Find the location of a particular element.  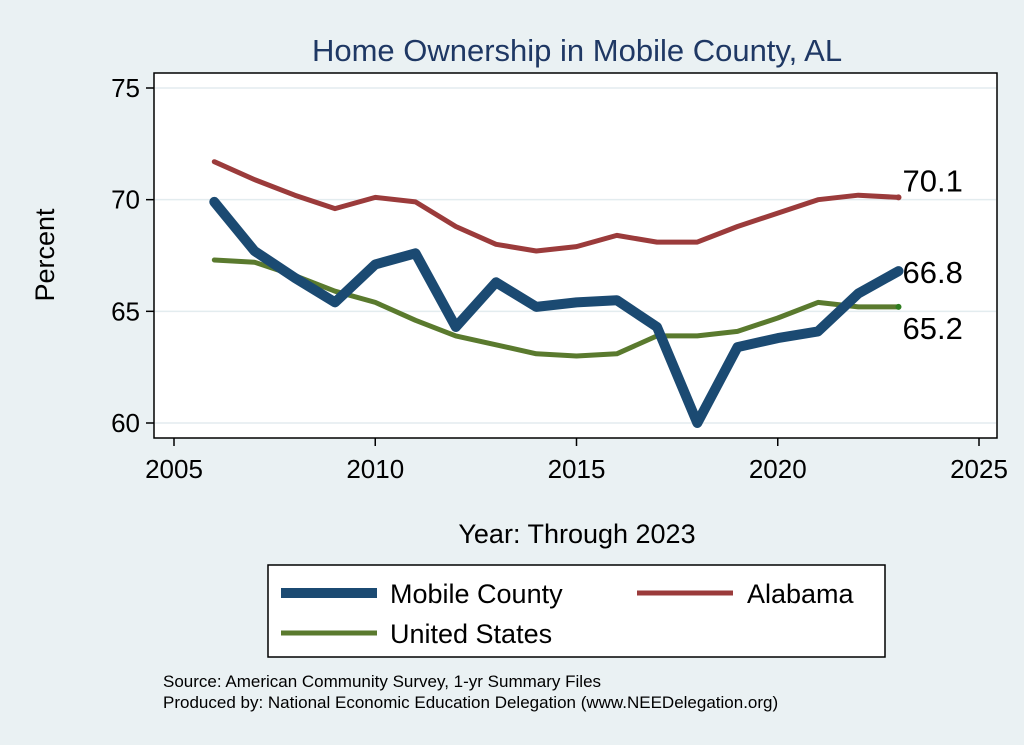

legend: Mobile County Alabama United States is located at coordinates (576, 611).